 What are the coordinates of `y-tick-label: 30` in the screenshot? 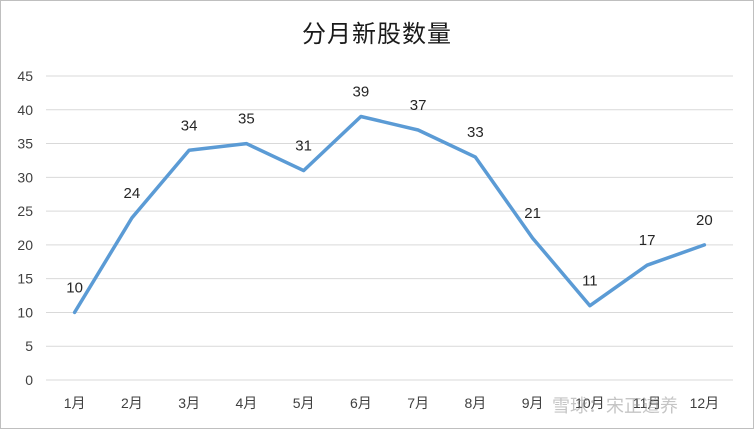 It's located at (25, 177).